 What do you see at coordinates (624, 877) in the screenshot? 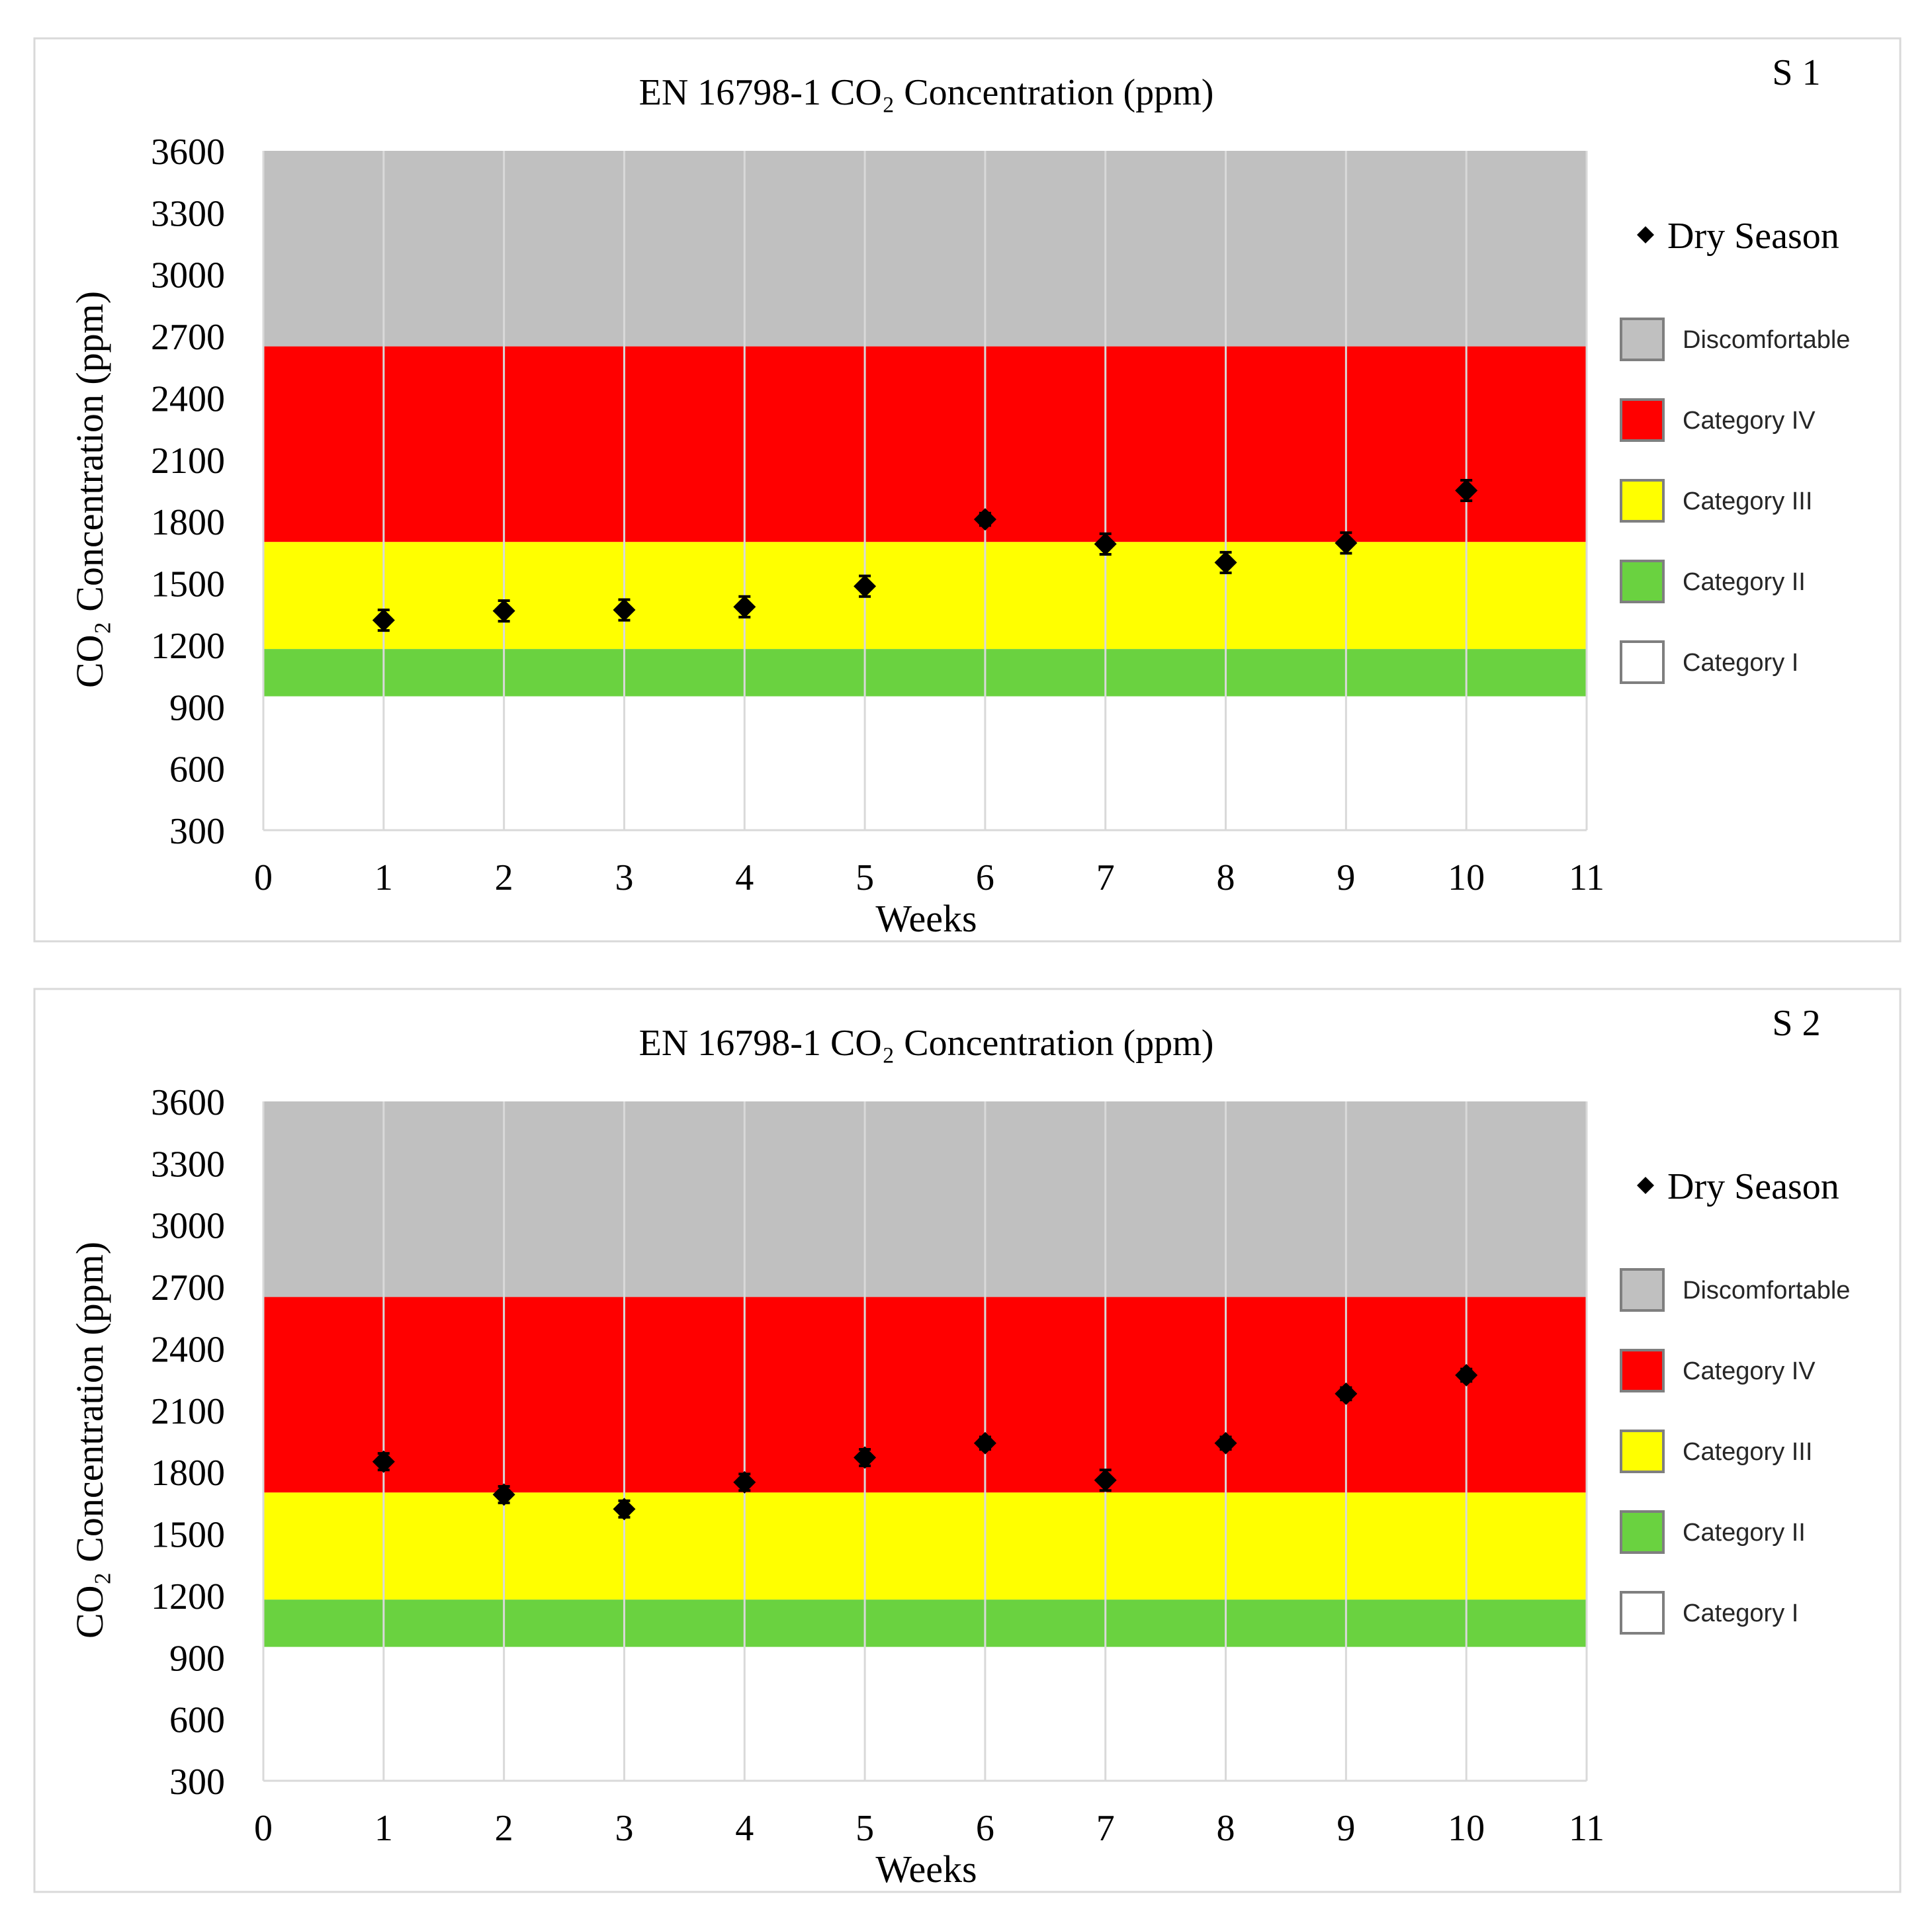
I see `x-tick-label: 3` at bounding box center [624, 877].